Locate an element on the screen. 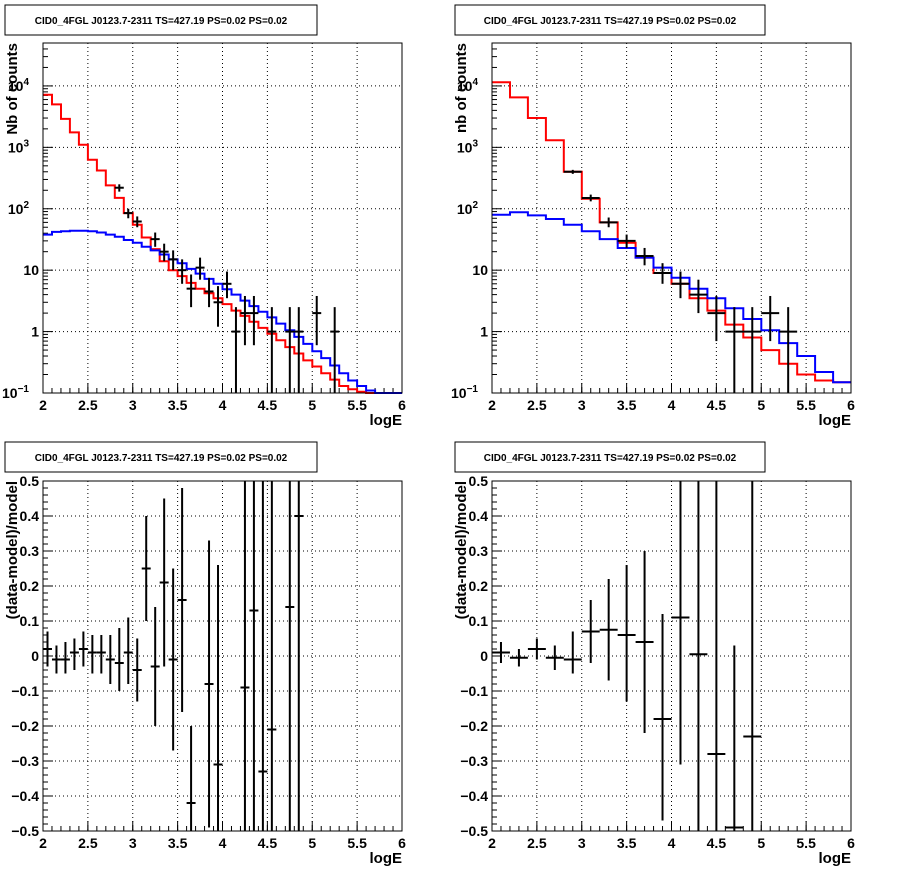 The height and width of the screenshot is (875, 898). y-tick-label: −0.5 is located at coordinates (474, 831).